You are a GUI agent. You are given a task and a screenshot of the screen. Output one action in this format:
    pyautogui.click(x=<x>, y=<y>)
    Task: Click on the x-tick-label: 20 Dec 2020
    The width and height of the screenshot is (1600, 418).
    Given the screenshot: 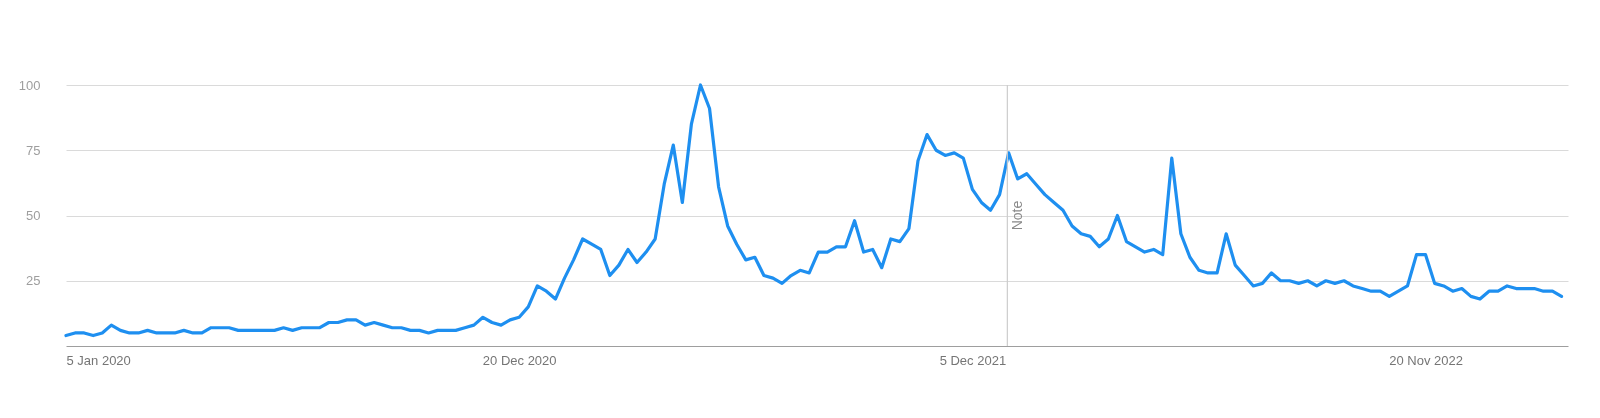 What is the action you would take?
    pyautogui.click(x=519, y=360)
    